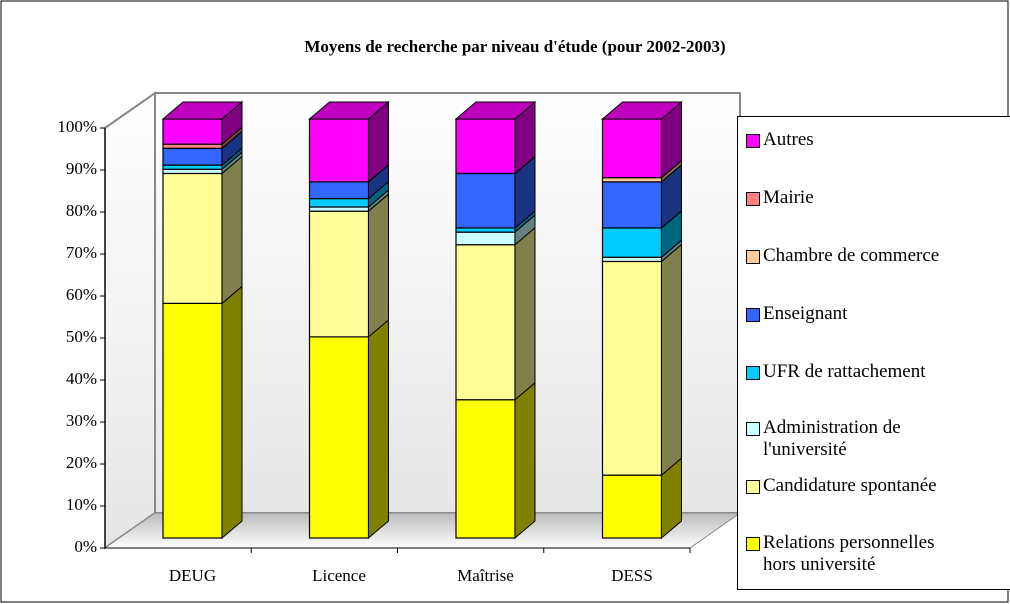 Image resolution: width=1010 pixels, height=604 pixels. What do you see at coordinates (339, 575) in the screenshot?
I see `x-tick-label: Licence` at bounding box center [339, 575].